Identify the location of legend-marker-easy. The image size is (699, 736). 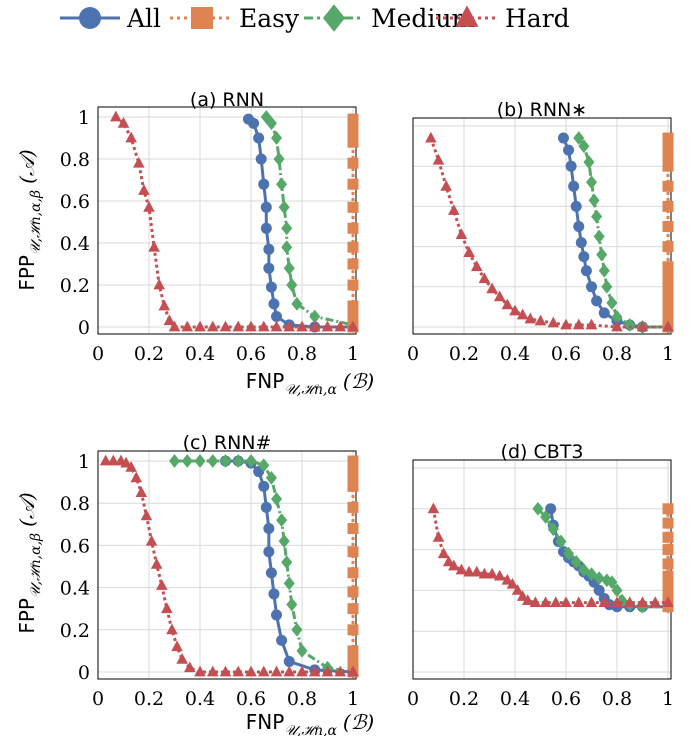
(202, 18).